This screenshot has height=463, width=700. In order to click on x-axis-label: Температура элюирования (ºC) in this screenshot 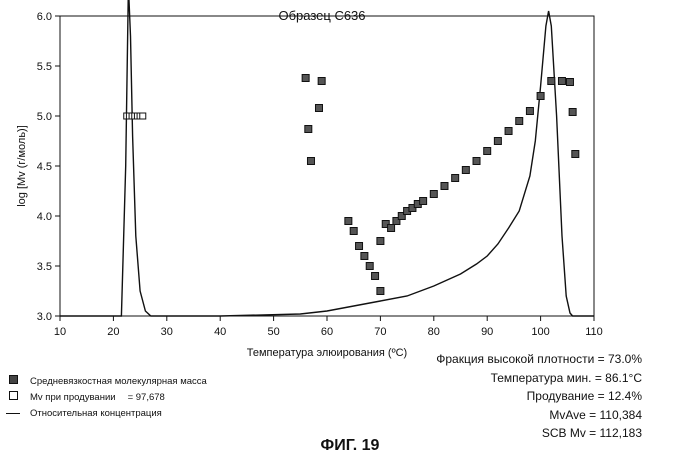, I will do `click(327, 353)`.